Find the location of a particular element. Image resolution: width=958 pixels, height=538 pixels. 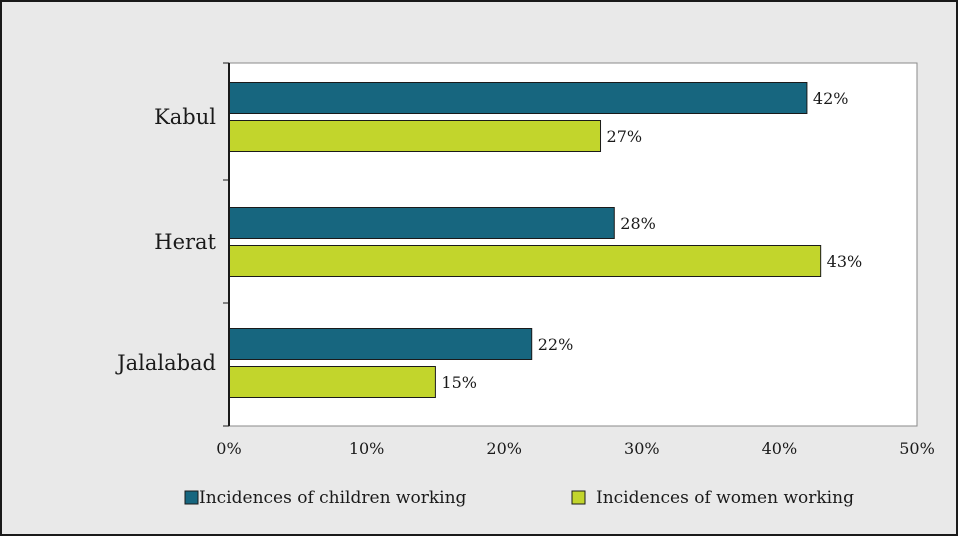

category-label-herat: Herat is located at coordinates (185, 242).